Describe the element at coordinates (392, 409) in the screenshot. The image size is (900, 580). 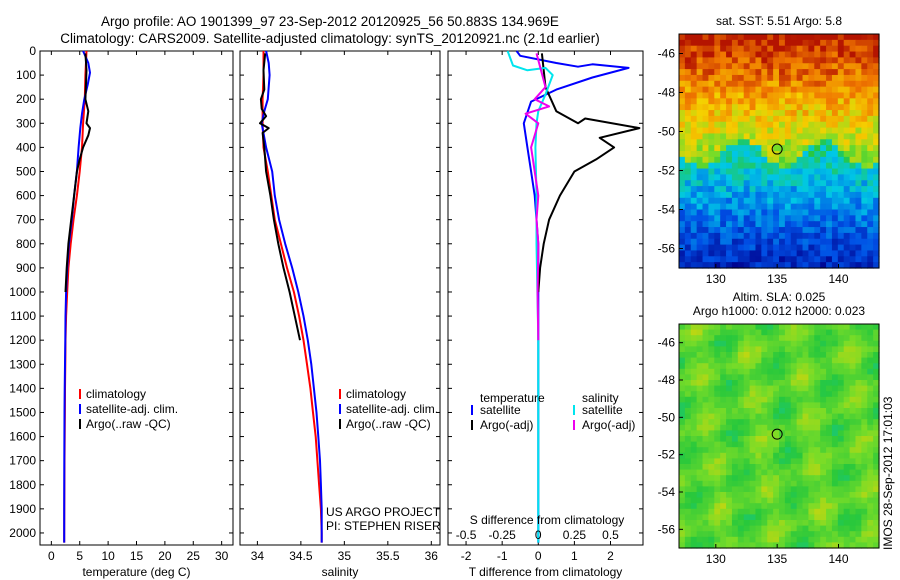
I see `legend-label-salinity-1: satellite-adj. clim.` at that location.